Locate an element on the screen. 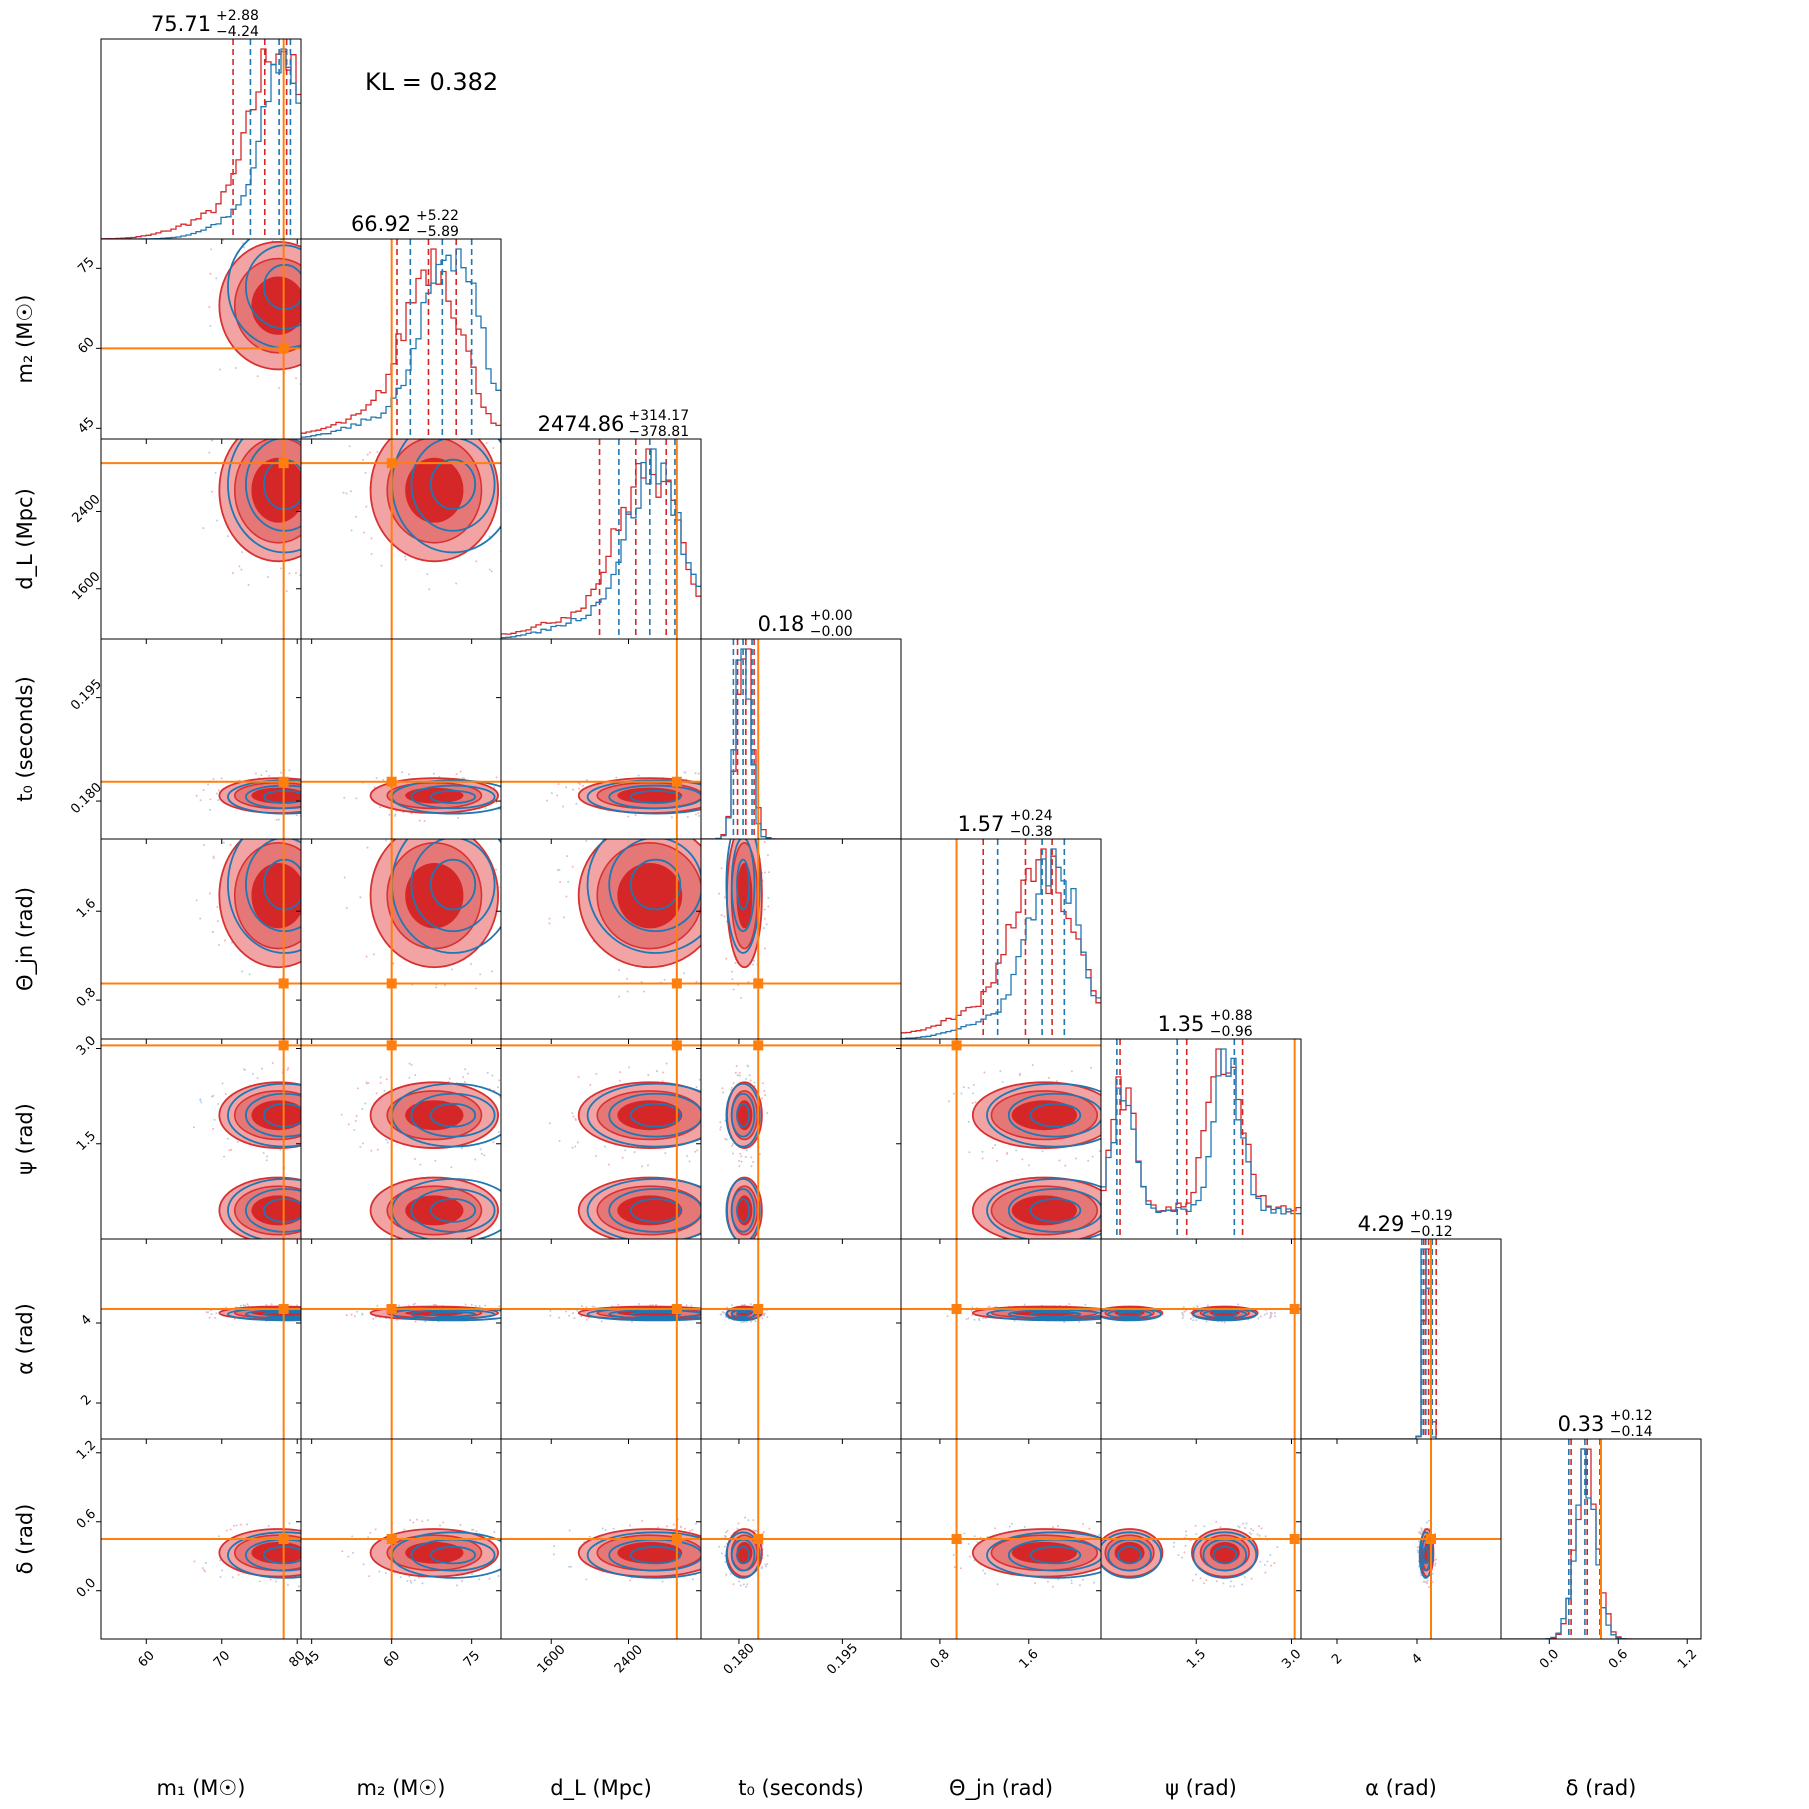 The image size is (1809, 1809). x-tick-label: 0.195 is located at coordinates (842, 1659).